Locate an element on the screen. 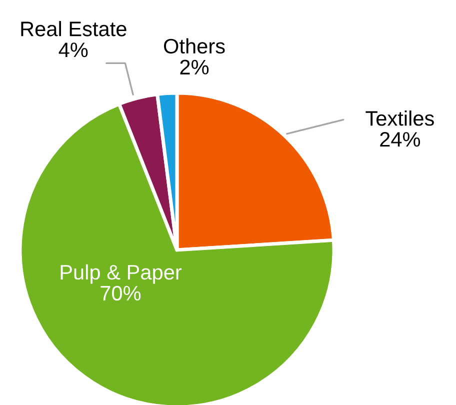 This screenshot has height=405, width=456. data-label: 4% is located at coordinates (73, 50).